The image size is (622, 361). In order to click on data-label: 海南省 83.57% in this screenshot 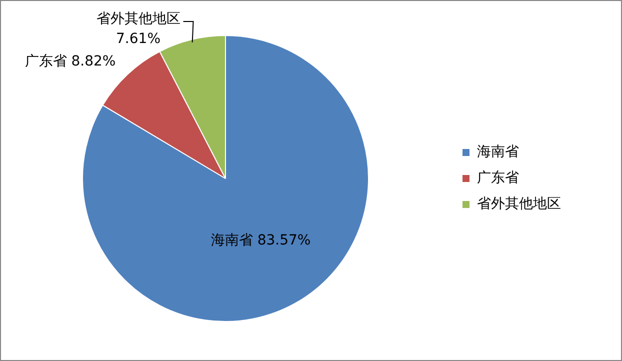, I will do `click(260, 240)`.